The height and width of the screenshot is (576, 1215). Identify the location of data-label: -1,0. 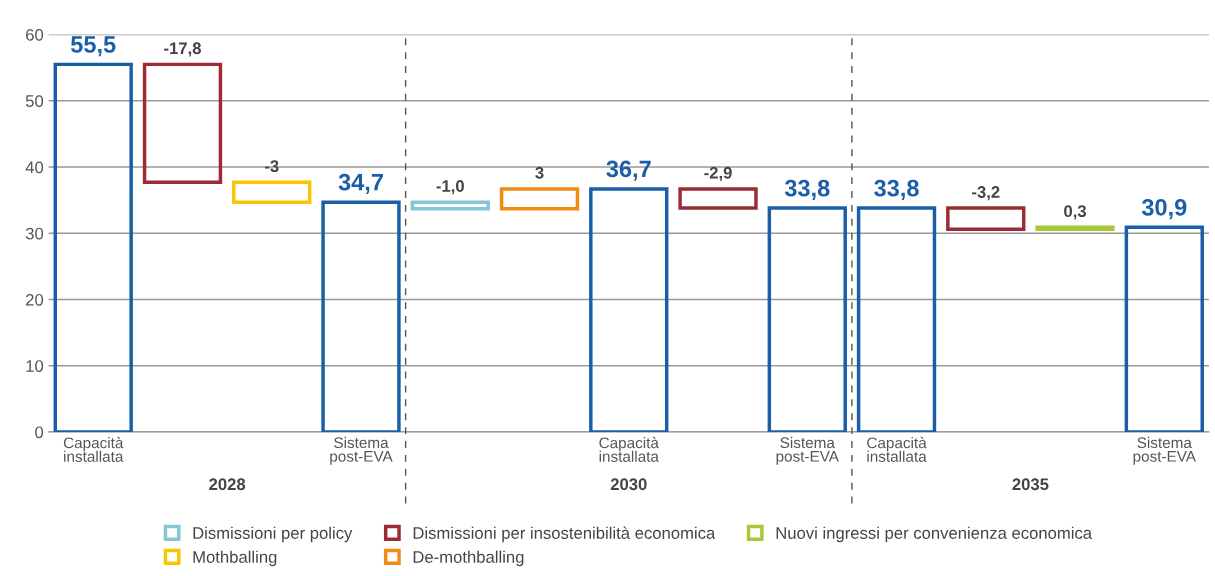
(450, 187).